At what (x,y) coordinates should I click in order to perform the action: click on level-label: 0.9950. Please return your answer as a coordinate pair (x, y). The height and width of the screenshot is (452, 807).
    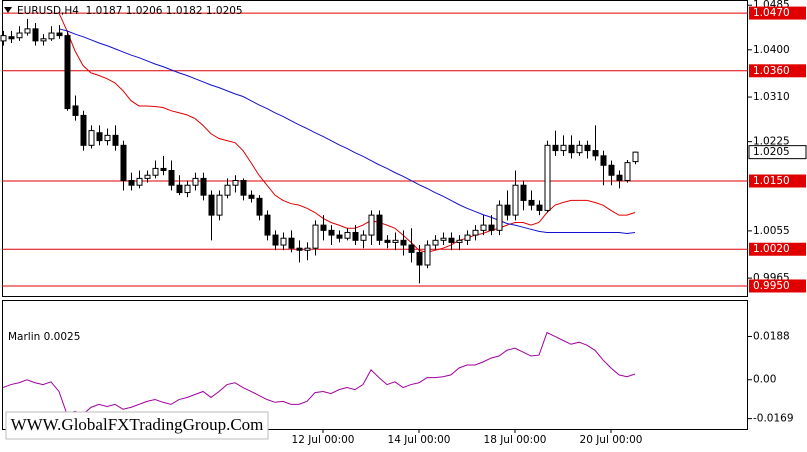
    Looking at the image, I should click on (771, 286).